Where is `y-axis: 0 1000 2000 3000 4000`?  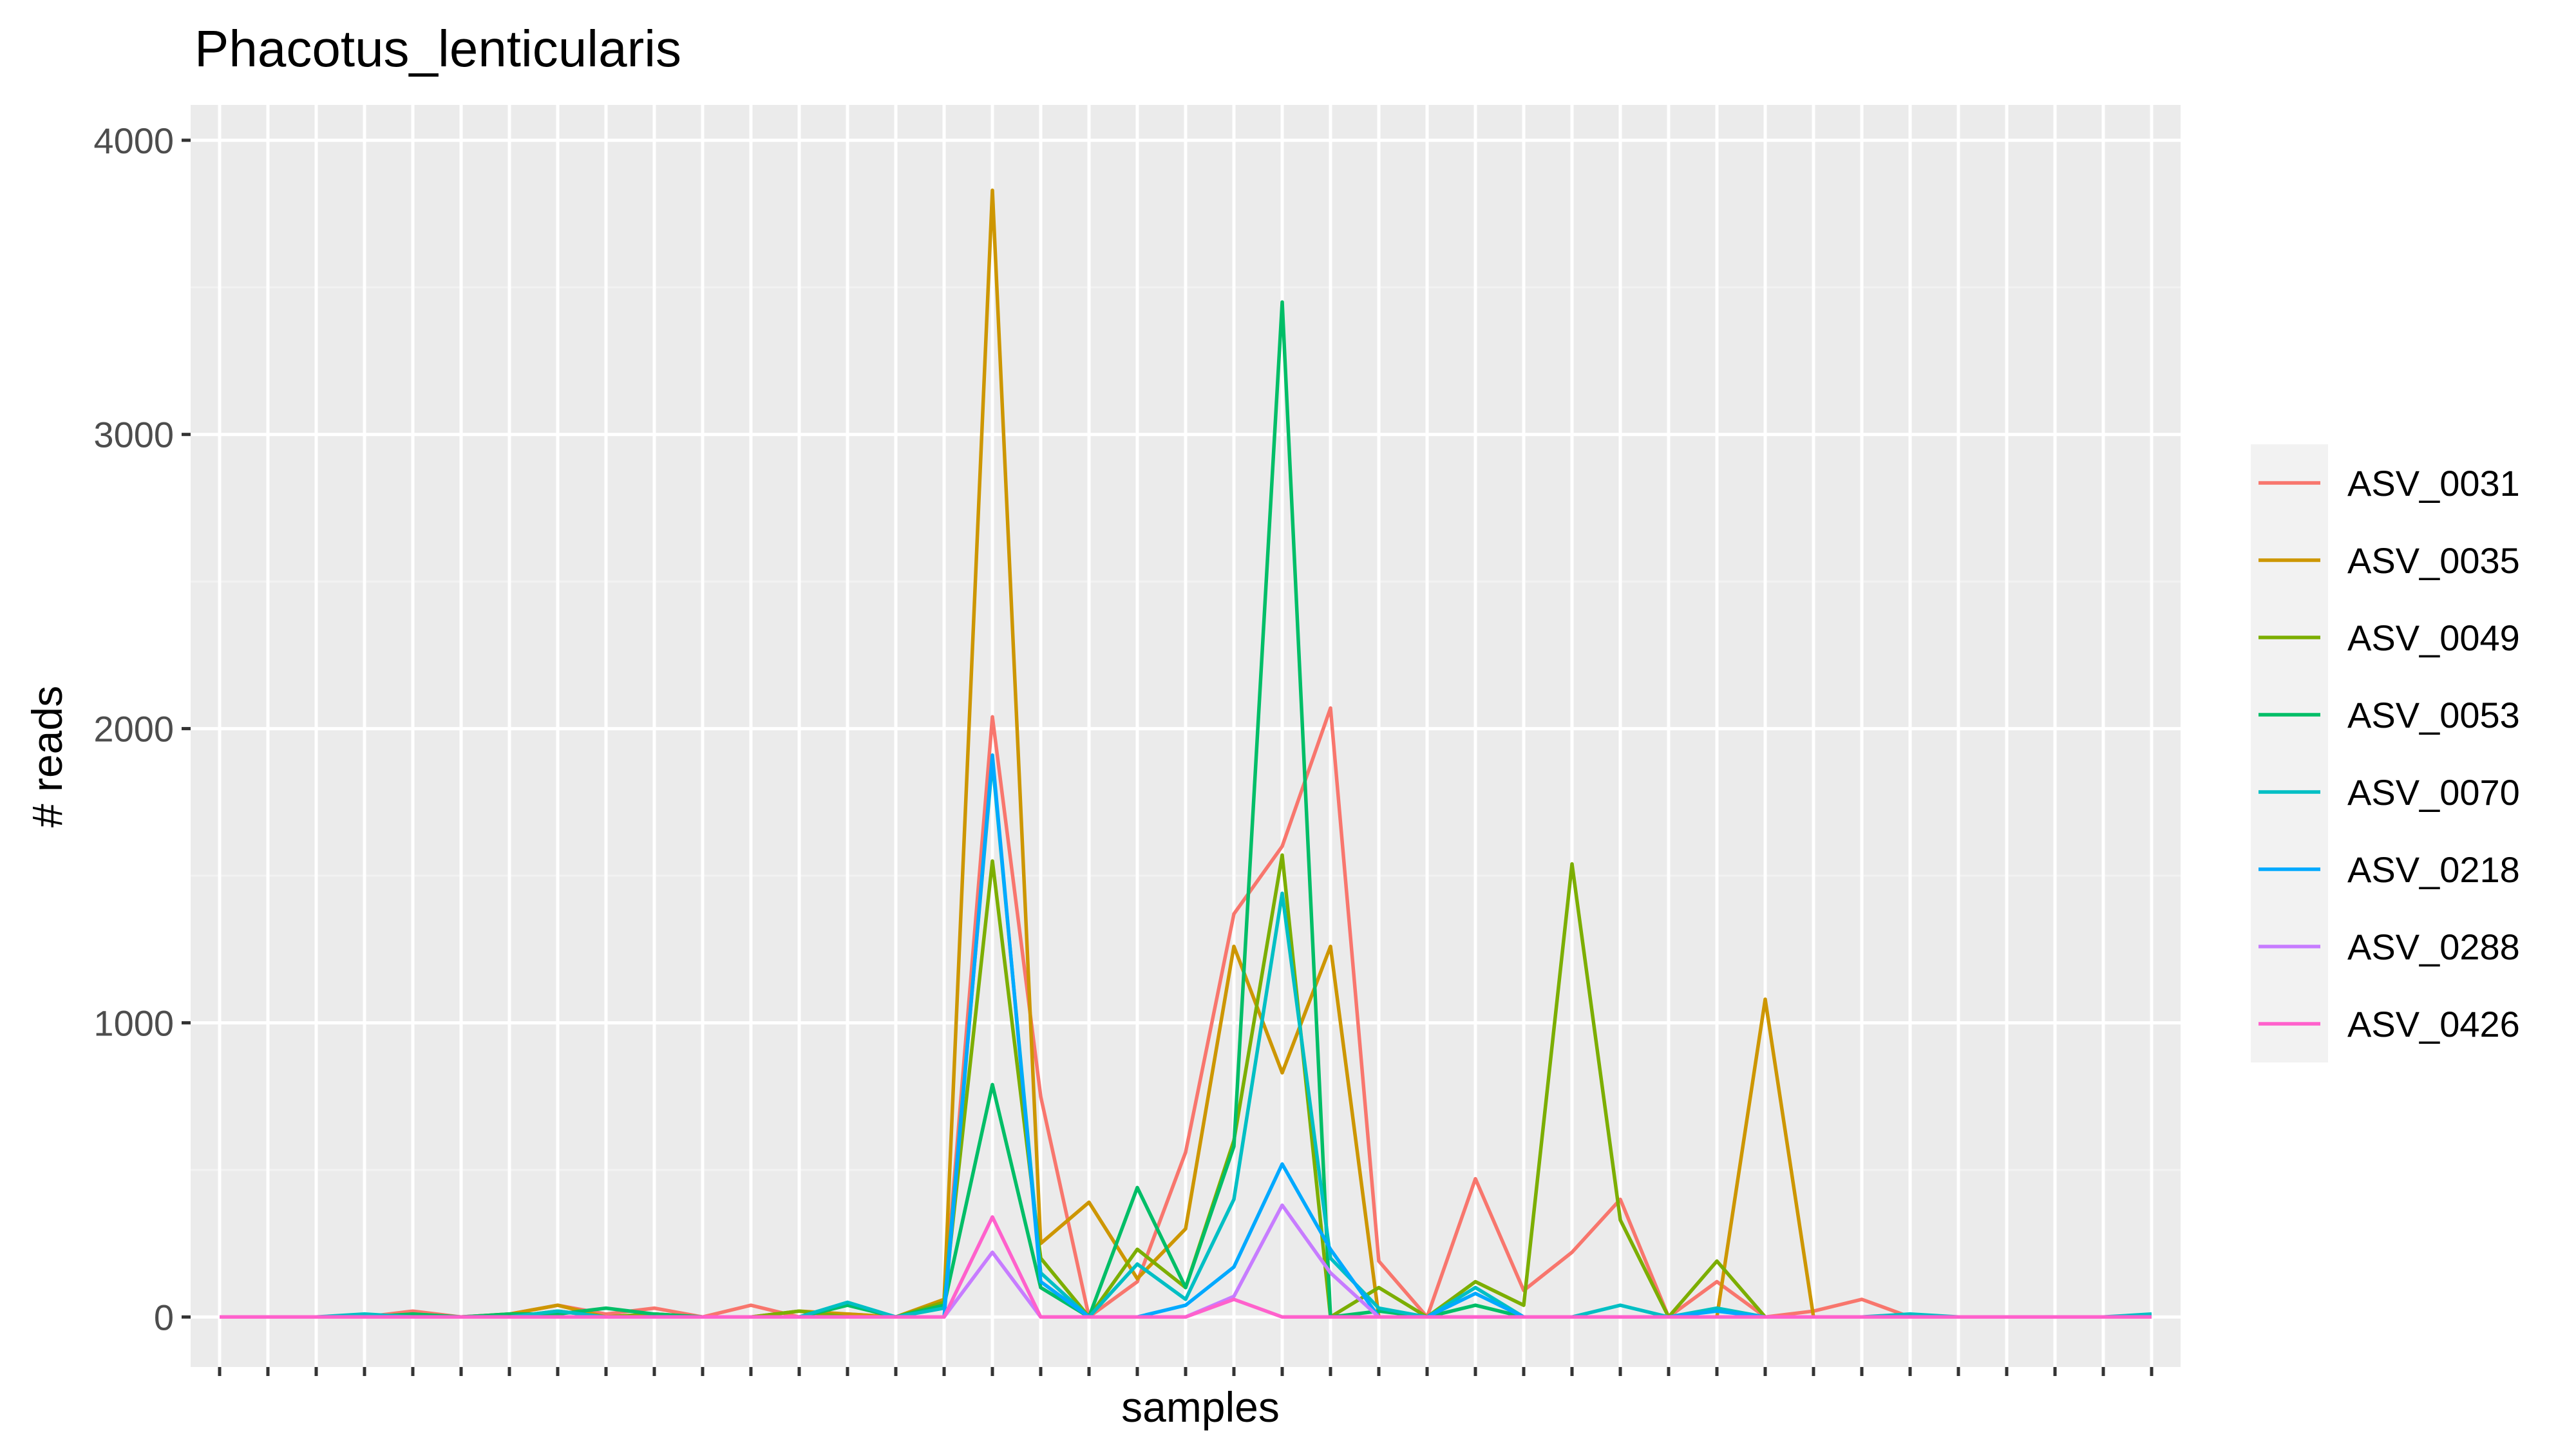
y-axis: 0 1000 2000 3000 4000 is located at coordinates (142, 728).